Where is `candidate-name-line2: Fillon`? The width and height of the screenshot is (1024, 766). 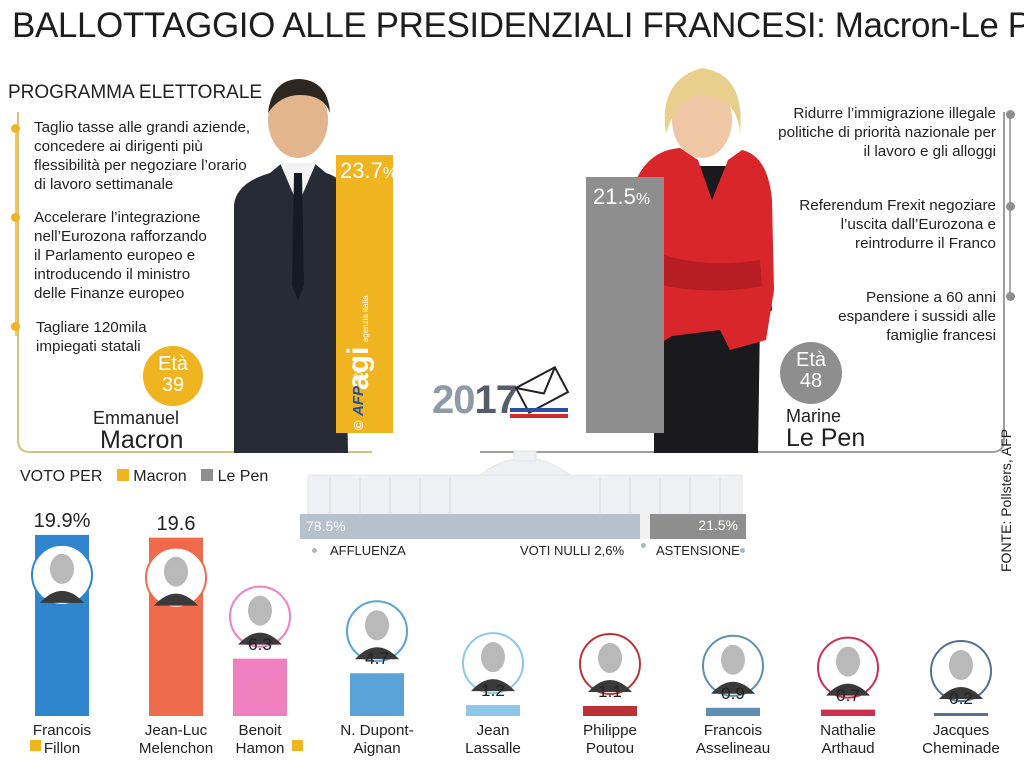 candidate-name-line2: Fillon is located at coordinates (62, 748).